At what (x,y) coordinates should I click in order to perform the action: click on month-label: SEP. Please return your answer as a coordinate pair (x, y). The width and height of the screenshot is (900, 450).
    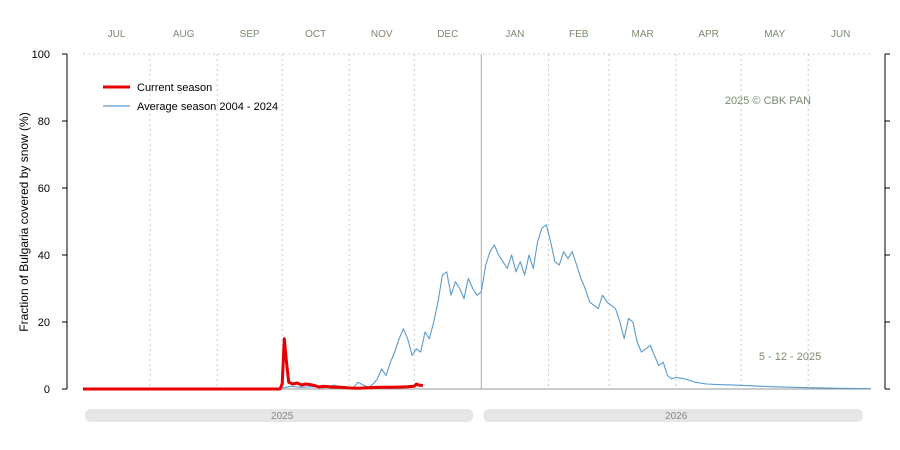
    Looking at the image, I should click on (250, 34).